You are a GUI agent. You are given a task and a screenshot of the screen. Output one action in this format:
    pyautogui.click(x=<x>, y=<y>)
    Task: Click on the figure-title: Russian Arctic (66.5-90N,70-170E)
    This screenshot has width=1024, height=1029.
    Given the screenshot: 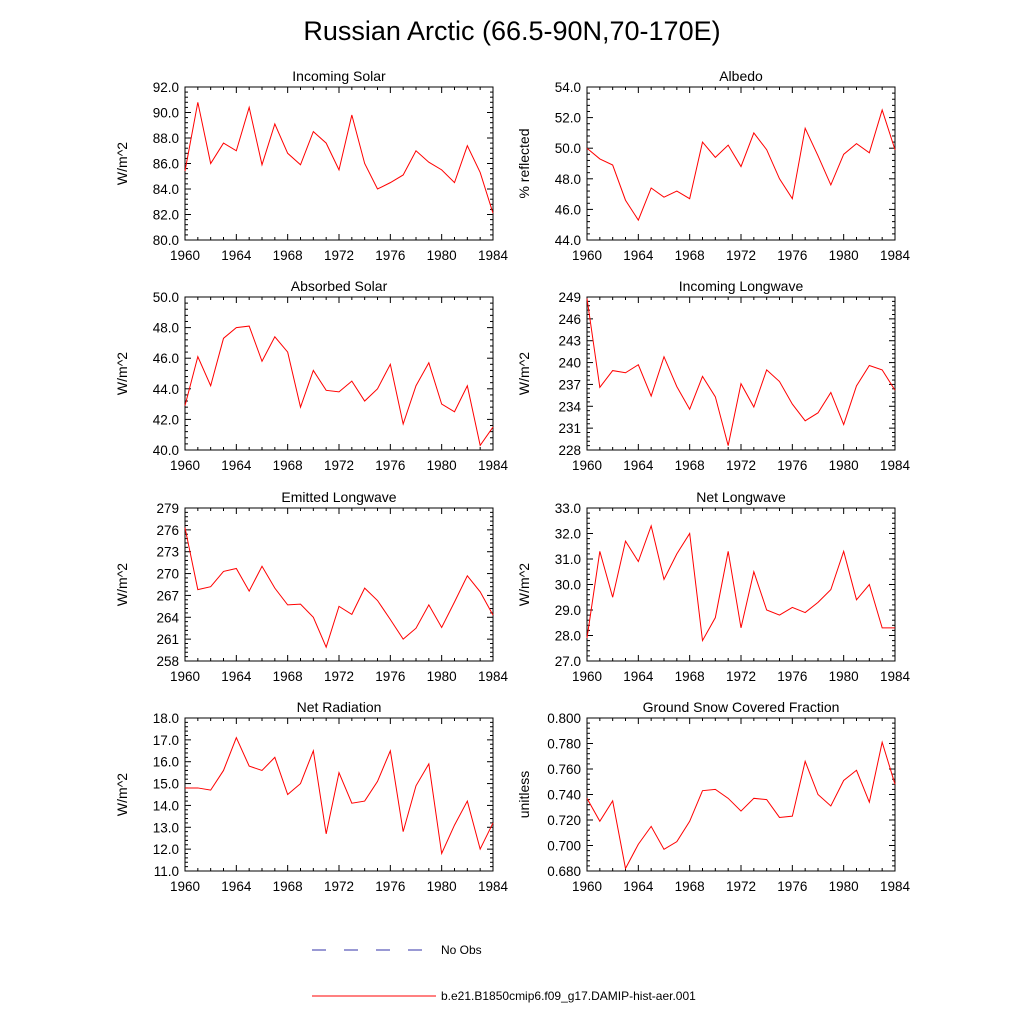 What is the action you would take?
    pyautogui.click(x=511, y=31)
    